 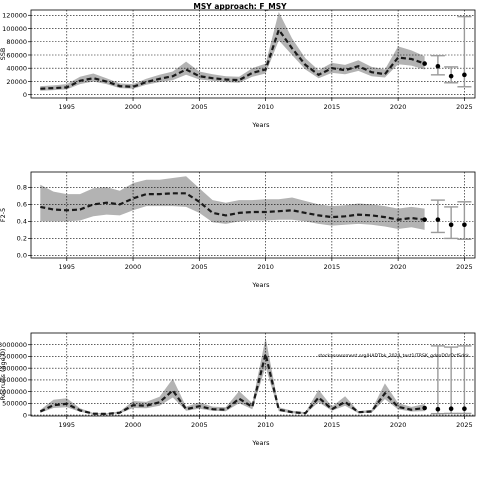 I want to click on y-tick-label: 40000, so click(x=16, y=69).